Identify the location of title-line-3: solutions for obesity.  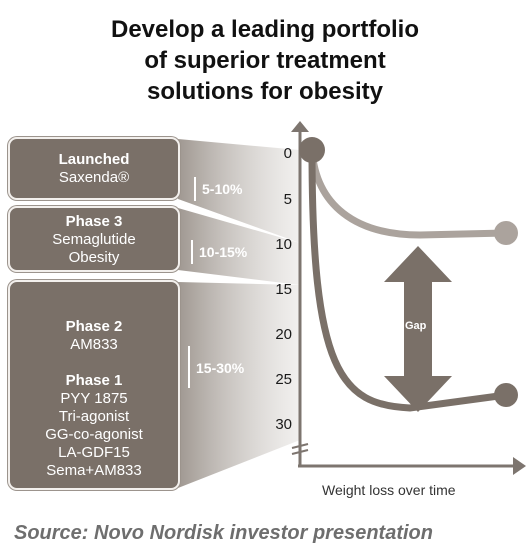
(264, 91).